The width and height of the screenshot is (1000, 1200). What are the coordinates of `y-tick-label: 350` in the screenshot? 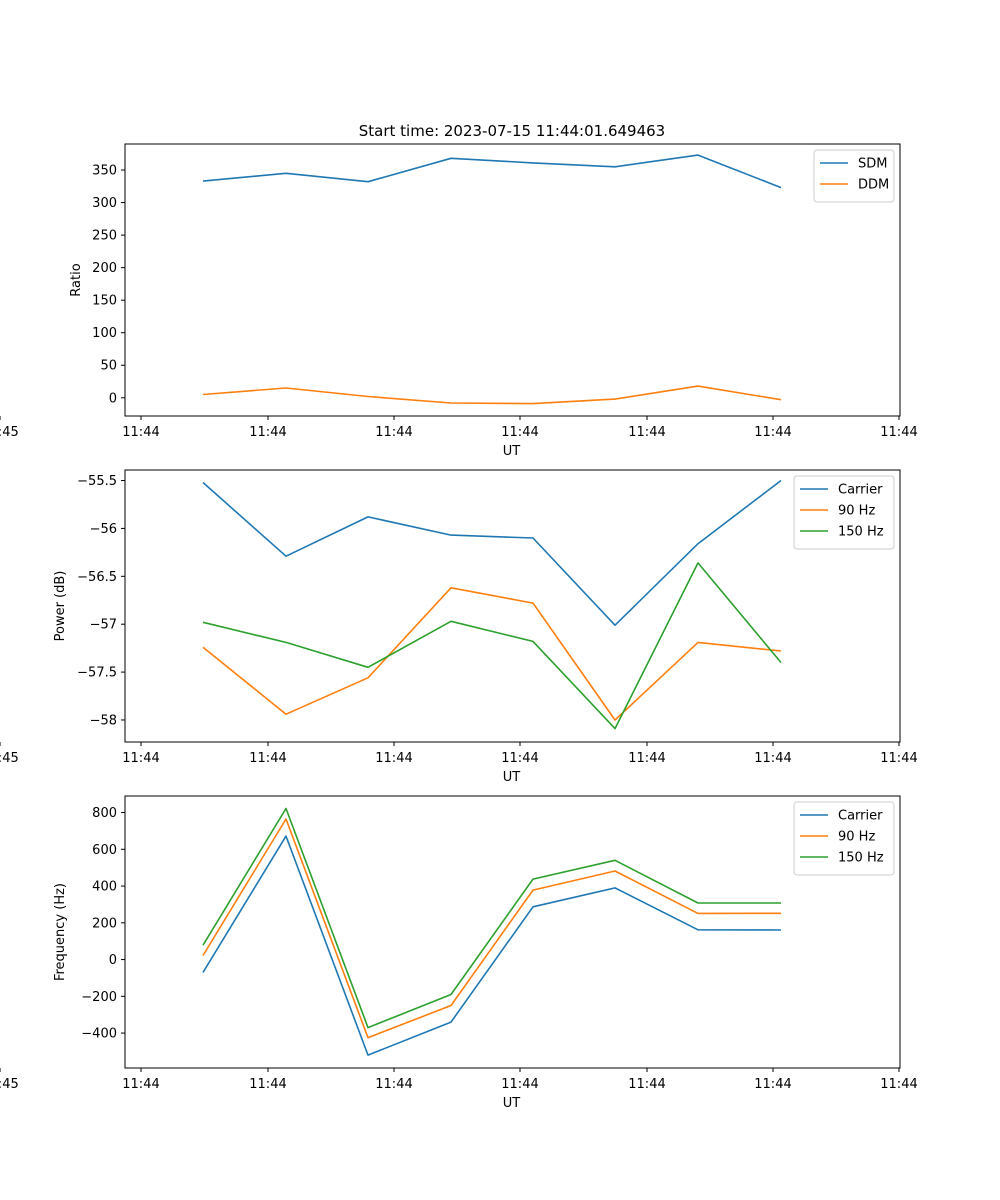 It's located at (104, 171).